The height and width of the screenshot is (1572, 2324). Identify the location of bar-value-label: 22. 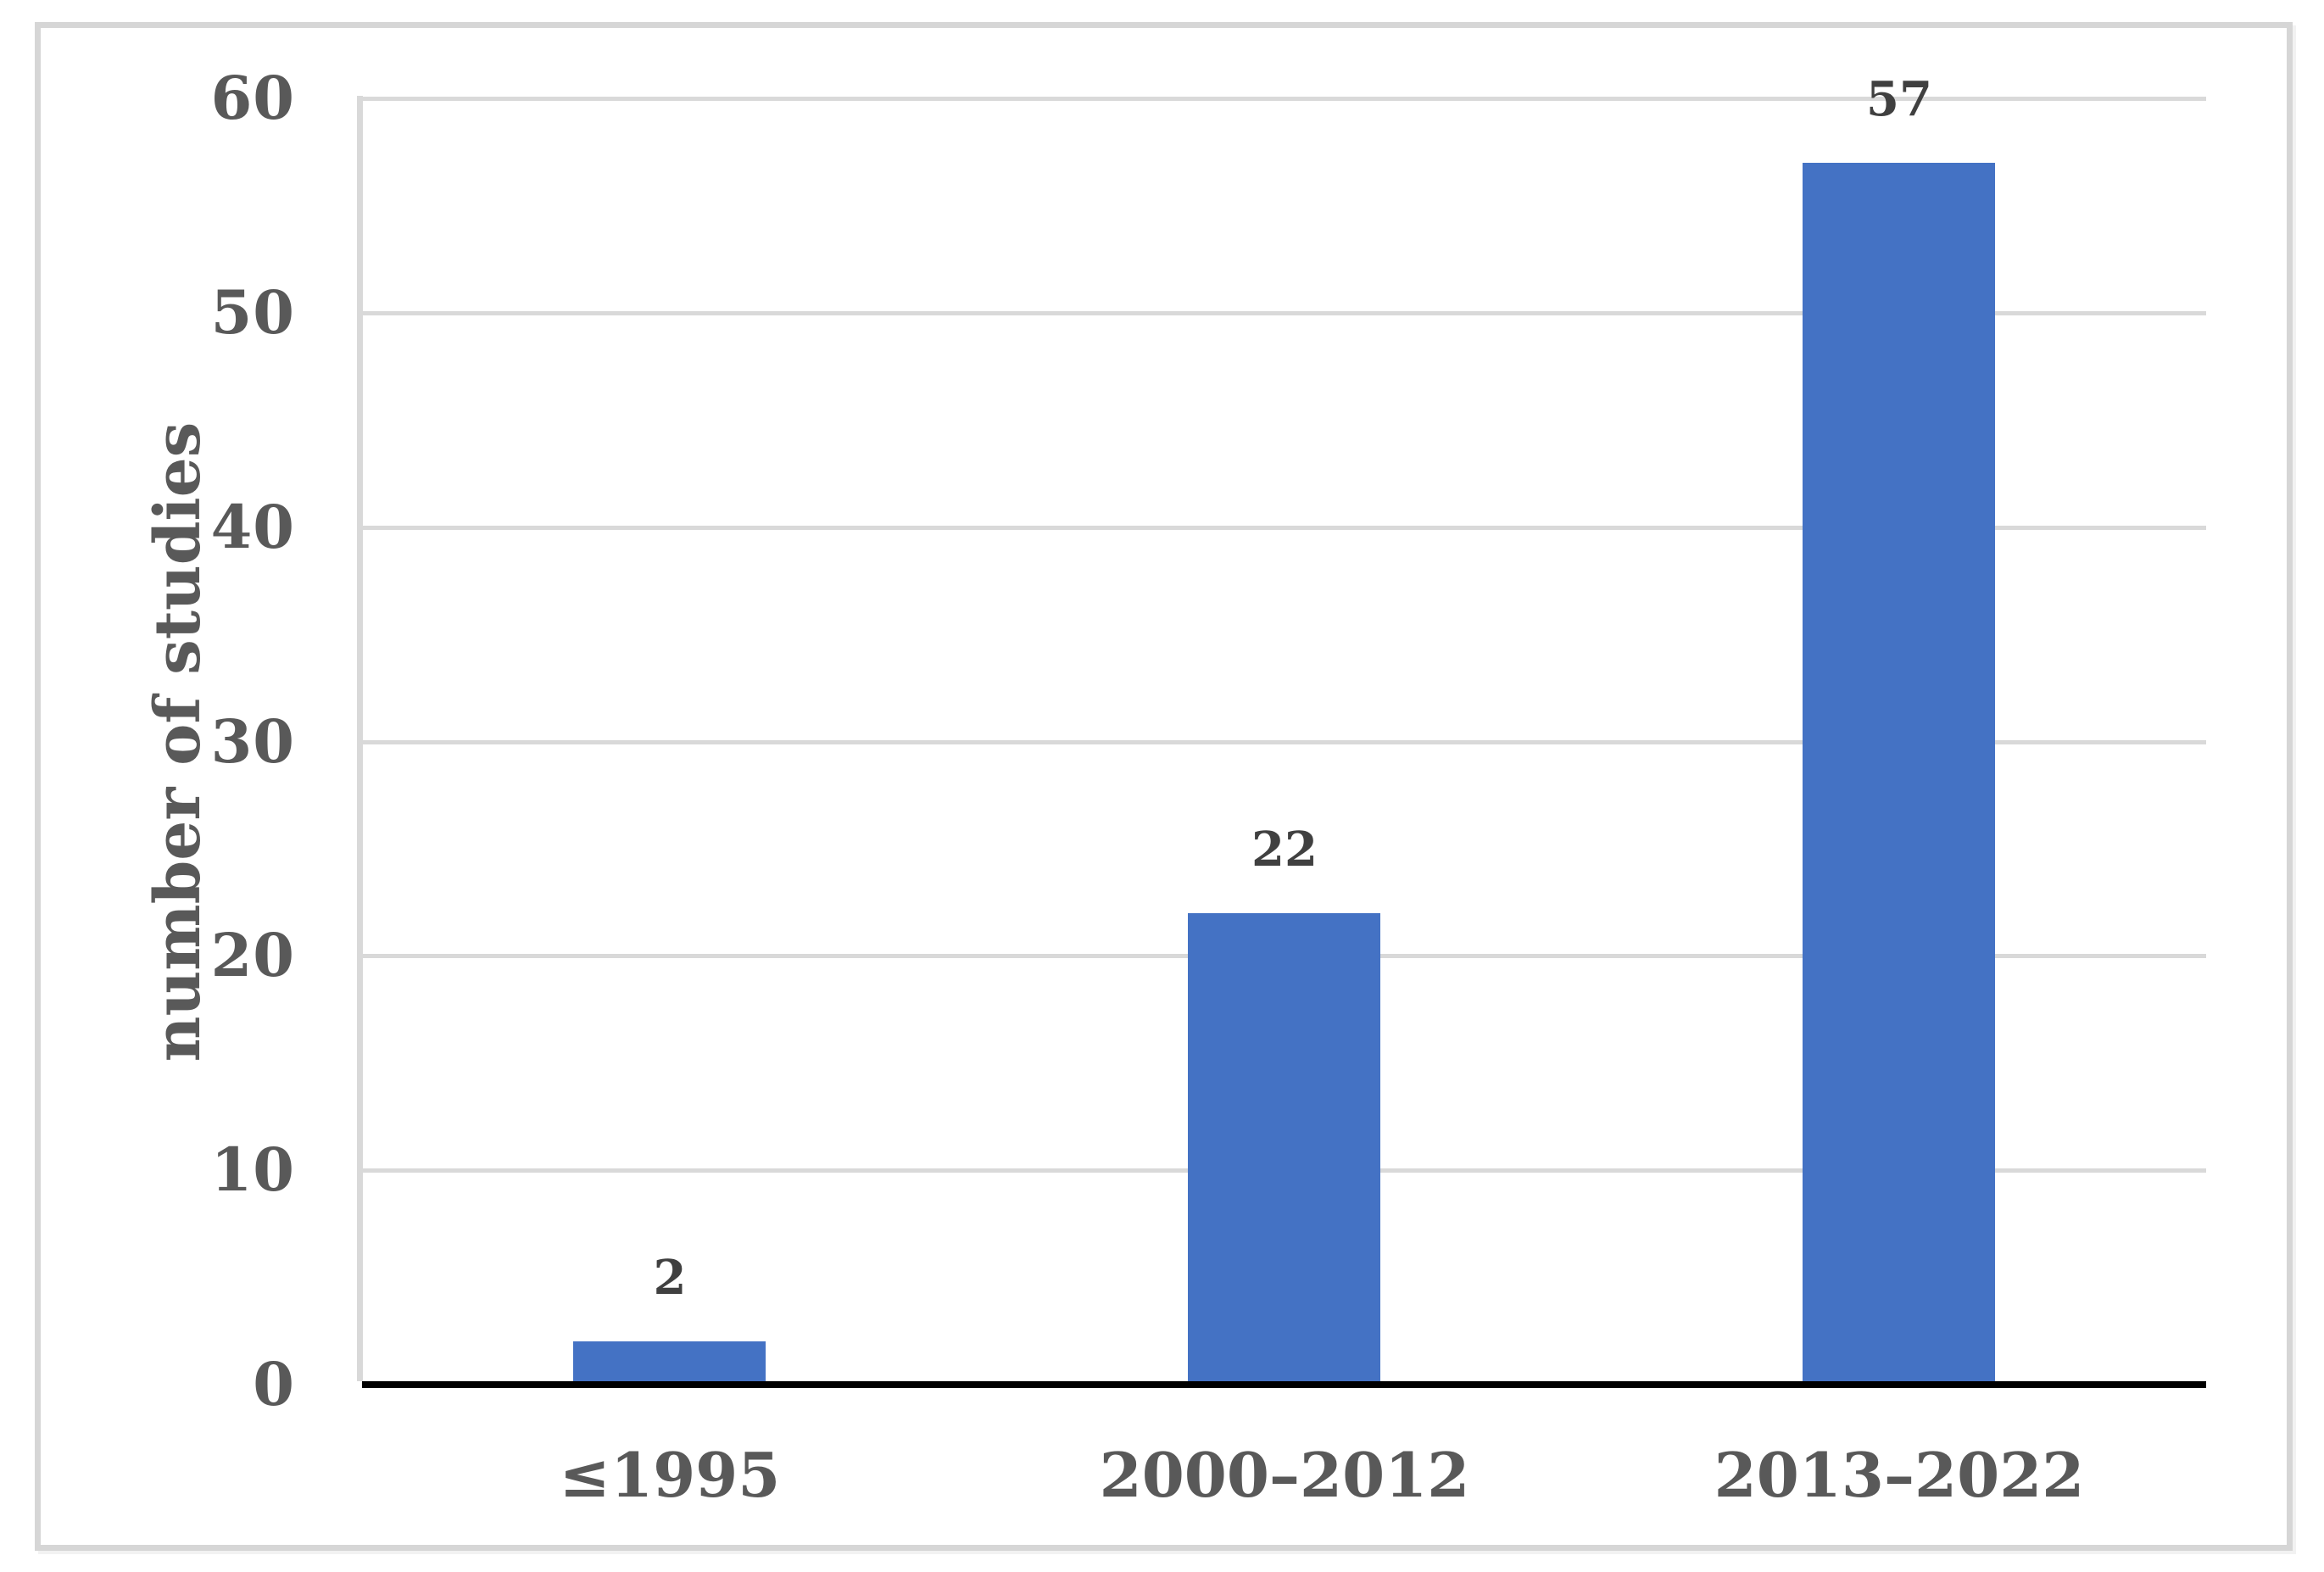
(1285, 850).